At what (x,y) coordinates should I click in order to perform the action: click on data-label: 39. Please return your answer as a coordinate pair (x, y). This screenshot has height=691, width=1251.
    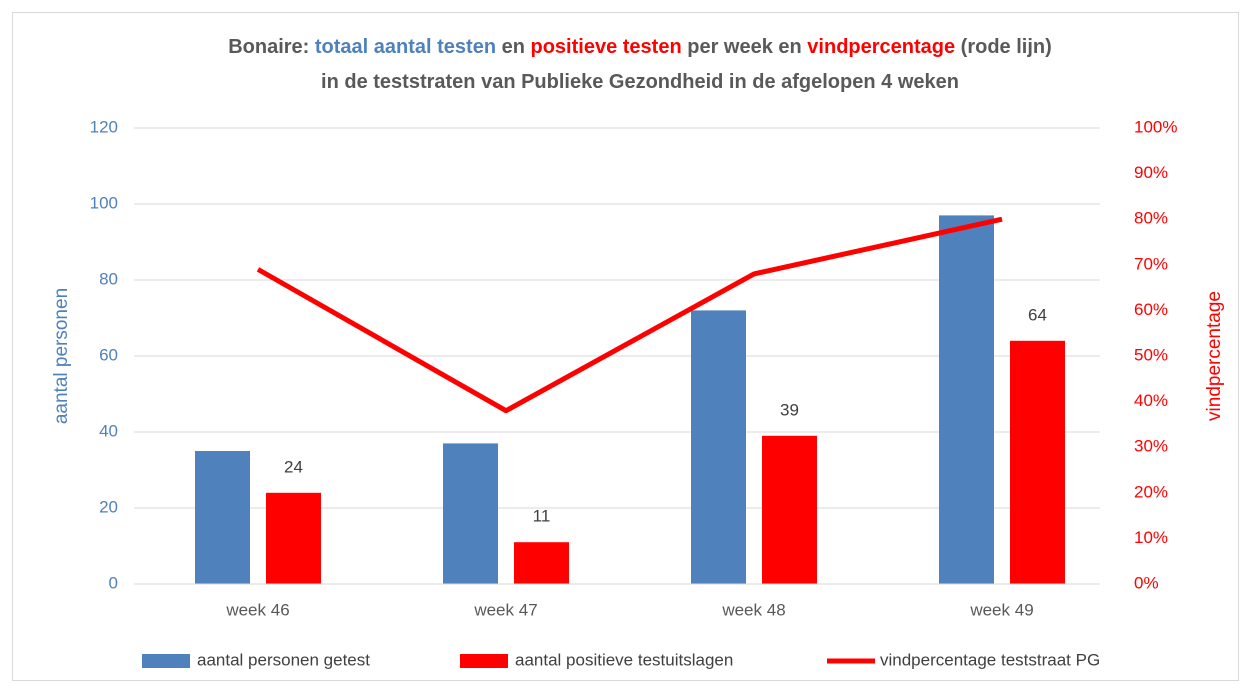
    Looking at the image, I should click on (789, 409).